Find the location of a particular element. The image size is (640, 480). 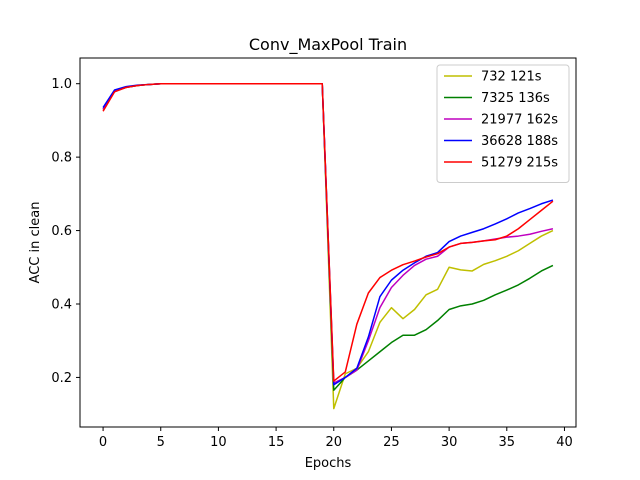

legend-box is located at coordinates (503, 123).